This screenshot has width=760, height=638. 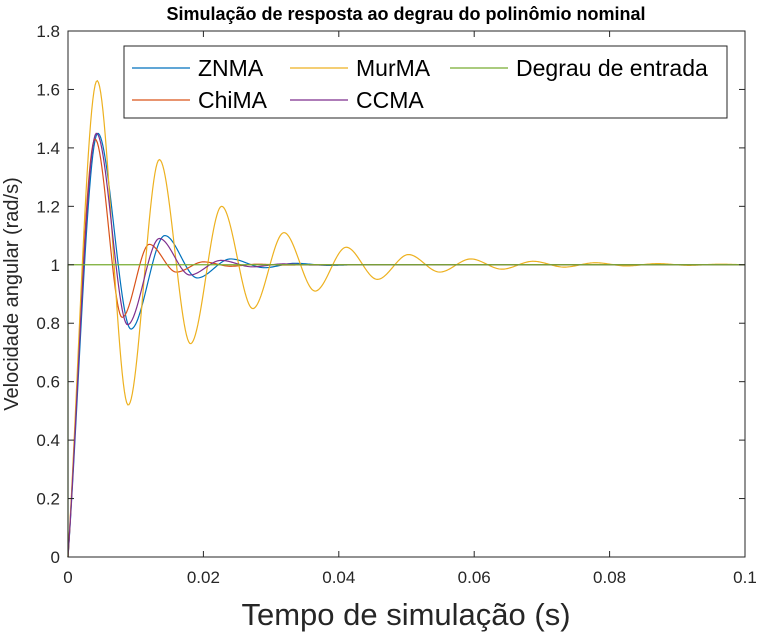 I want to click on x-tick-label: 0.06, so click(x=474, y=577).